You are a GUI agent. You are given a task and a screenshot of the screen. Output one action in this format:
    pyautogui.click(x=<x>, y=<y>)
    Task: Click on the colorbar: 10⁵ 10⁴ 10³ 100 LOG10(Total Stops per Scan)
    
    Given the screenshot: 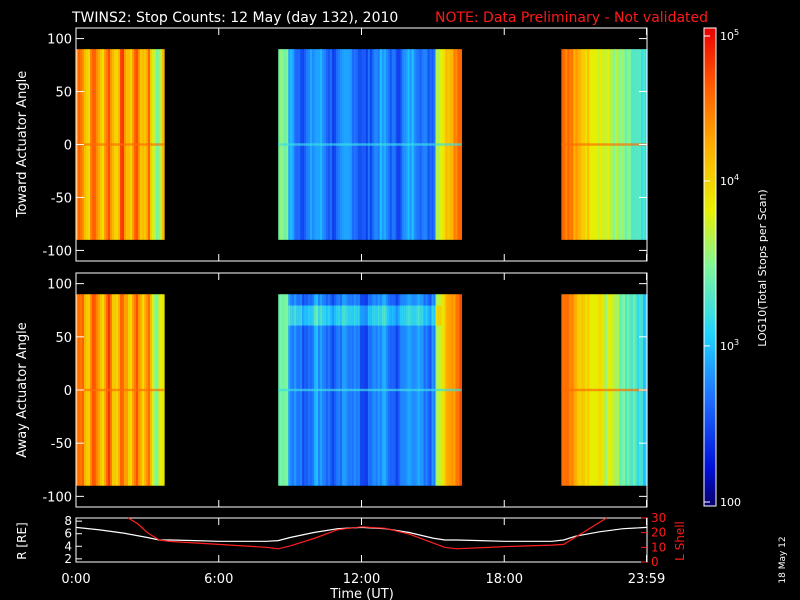 What is the action you would take?
    pyautogui.click(x=736, y=268)
    